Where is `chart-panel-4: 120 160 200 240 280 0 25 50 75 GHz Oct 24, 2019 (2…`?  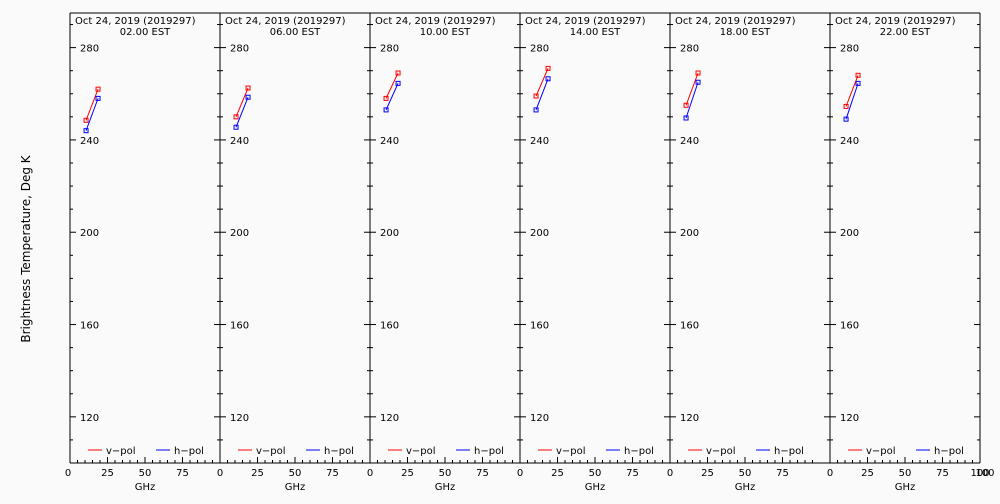
chart-panel-4: 120 160 200 240 280 0 25 50 75 GHz Oct 24, 2019 (2… is located at coordinates (594, 252).